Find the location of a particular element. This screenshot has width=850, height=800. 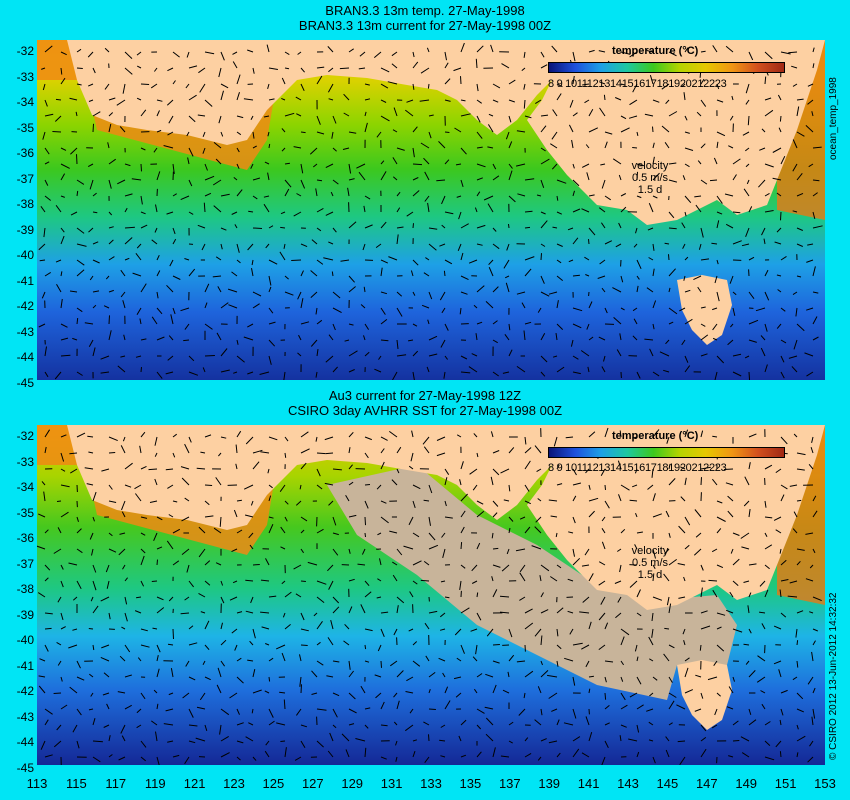

x-tick-label: 137 is located at coordinates (509, 783).